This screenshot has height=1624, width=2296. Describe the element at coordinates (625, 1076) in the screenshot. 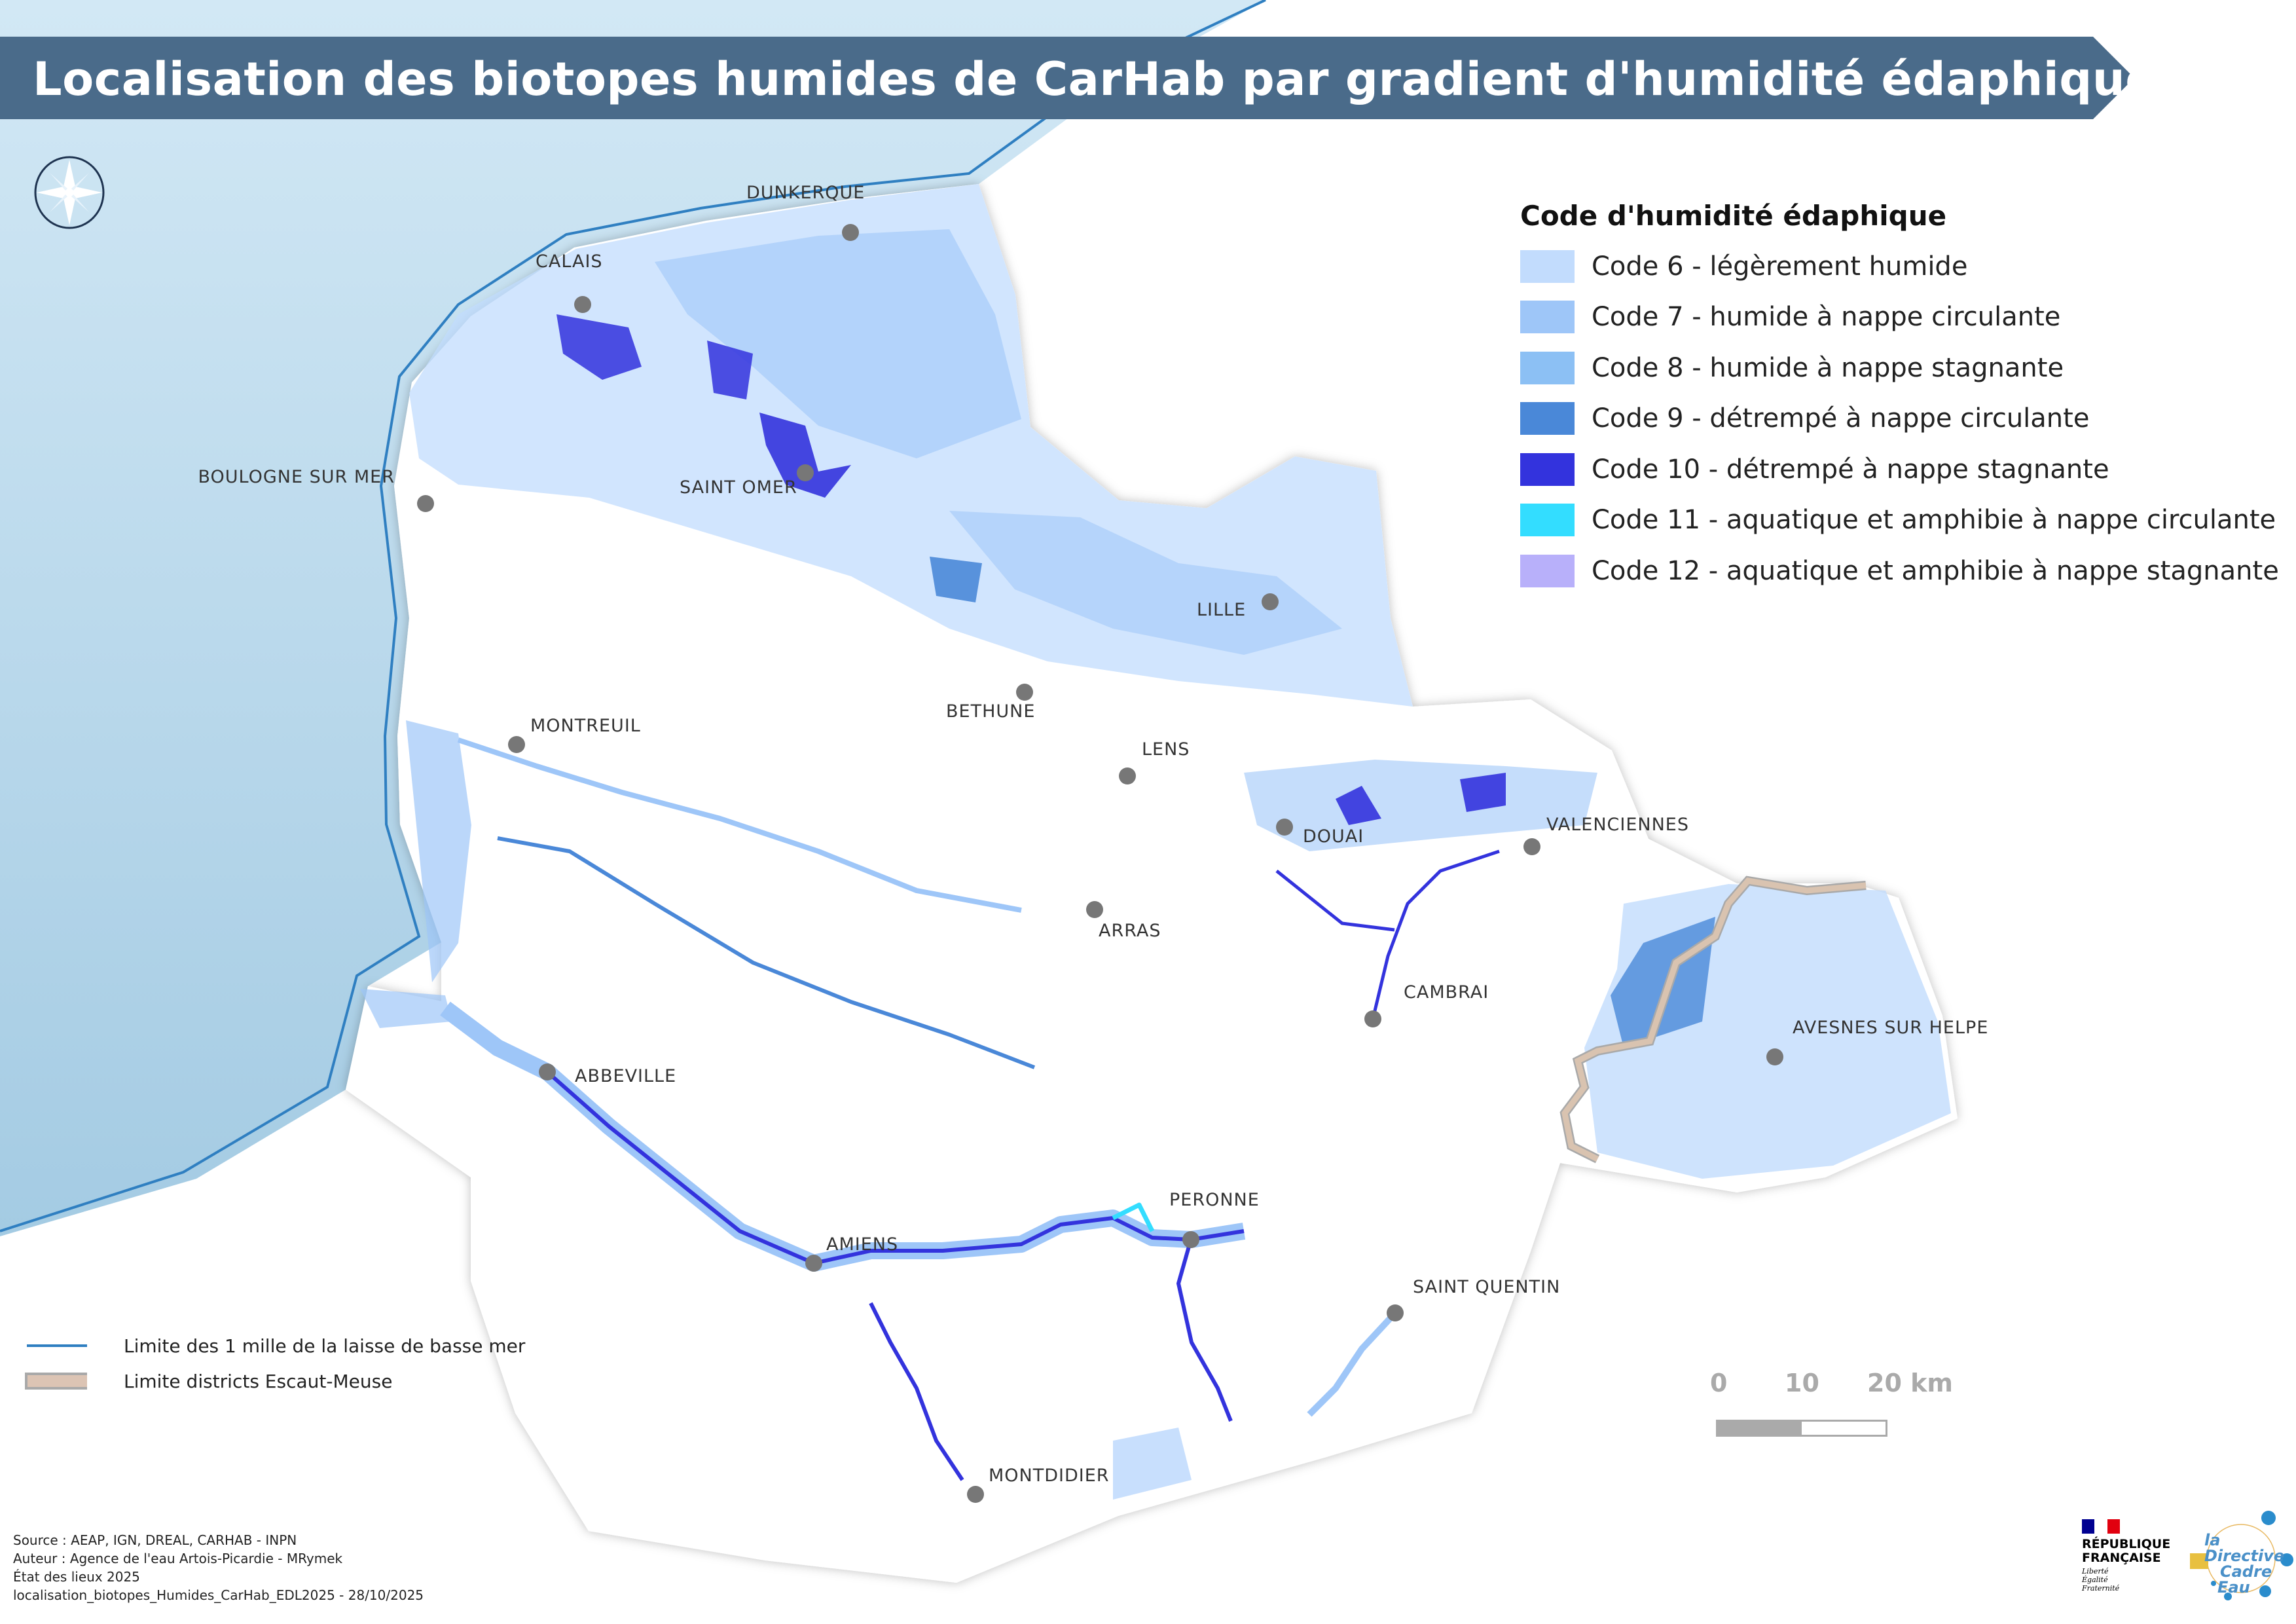

I see `city-label-abbeville: ABBEVILLE` at that location.